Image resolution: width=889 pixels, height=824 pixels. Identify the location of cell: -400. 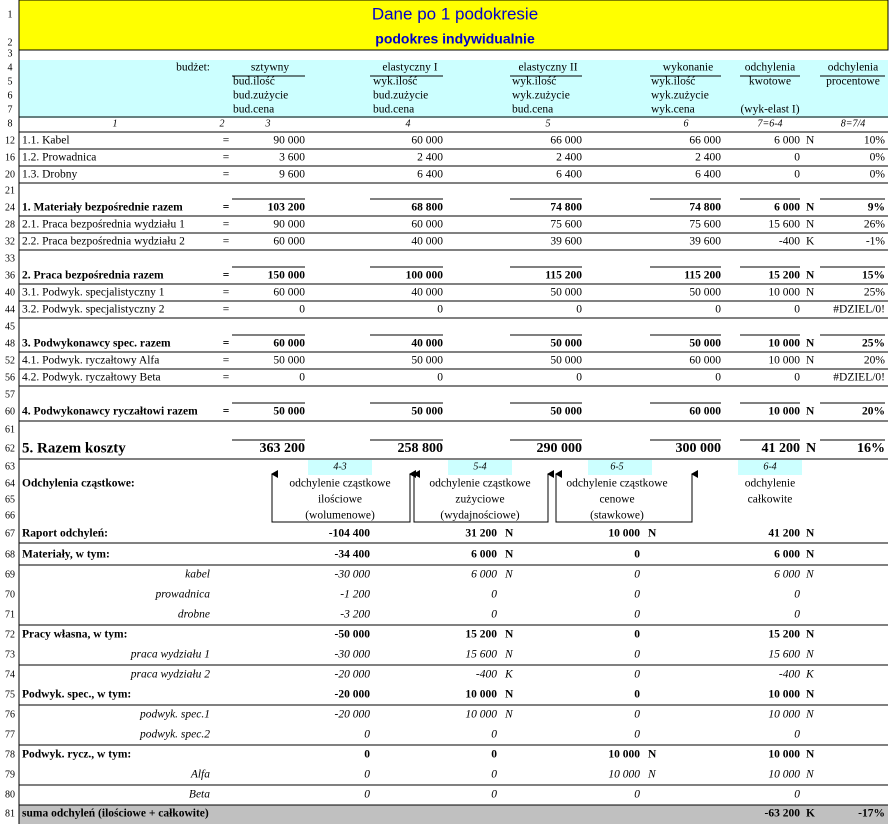
(789, 675).